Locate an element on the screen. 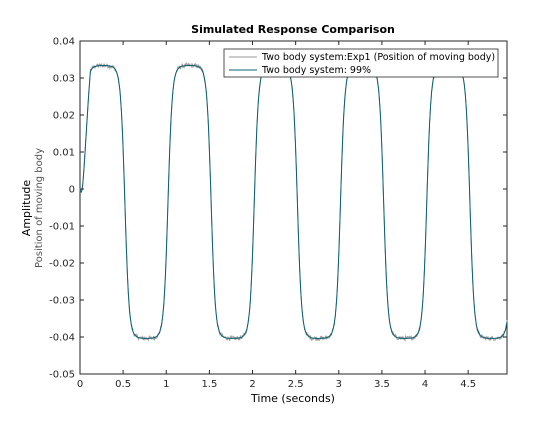 Image resolution: width=560 pixels, height=425 pixels. x-tick-label: 0.5 is located at coordinates (123, 384).